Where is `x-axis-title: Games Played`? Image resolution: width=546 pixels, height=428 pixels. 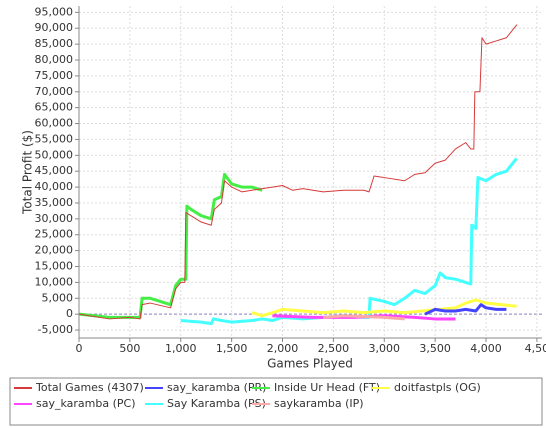
x-axis-title: Games Played is located at coordinates (310, 364).